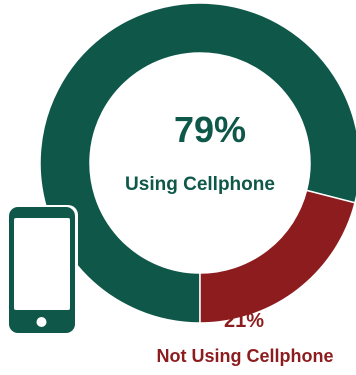 Image resolution: width=356 pixels, height=375 pixels. Describe the element at coordinates (42, 270) in the screenshot. I see `smartphone-icon` at that location.